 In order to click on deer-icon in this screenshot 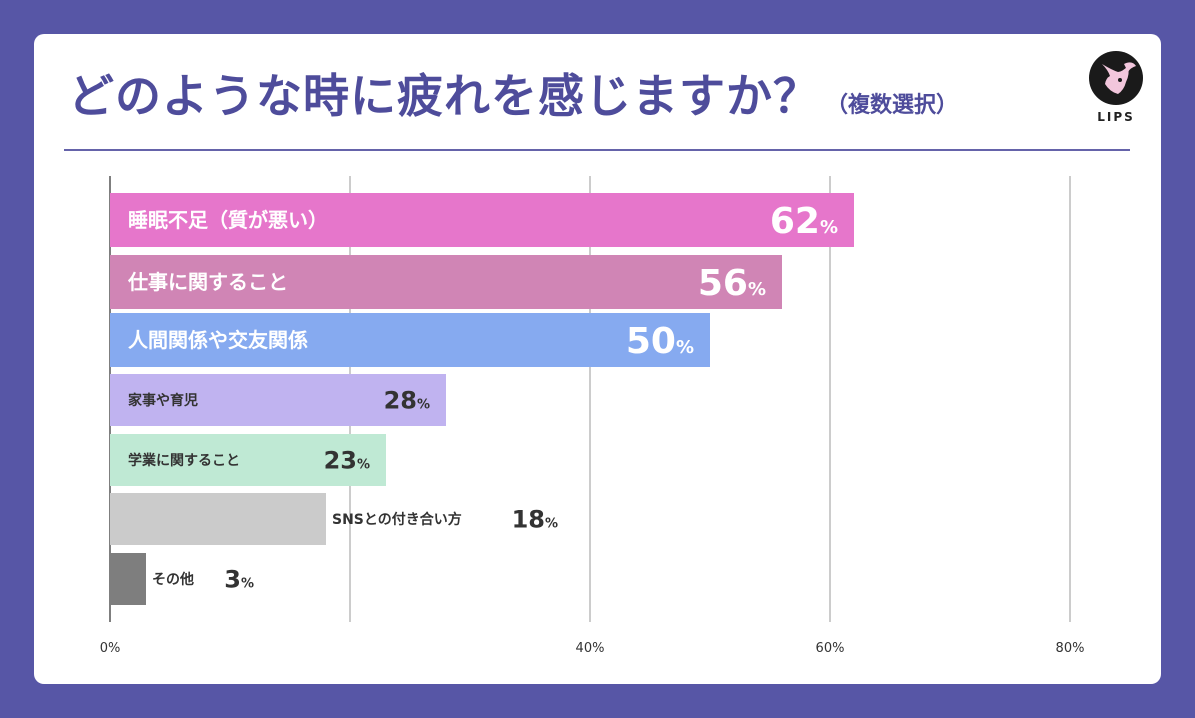, I will do `click(1116, 78)`.